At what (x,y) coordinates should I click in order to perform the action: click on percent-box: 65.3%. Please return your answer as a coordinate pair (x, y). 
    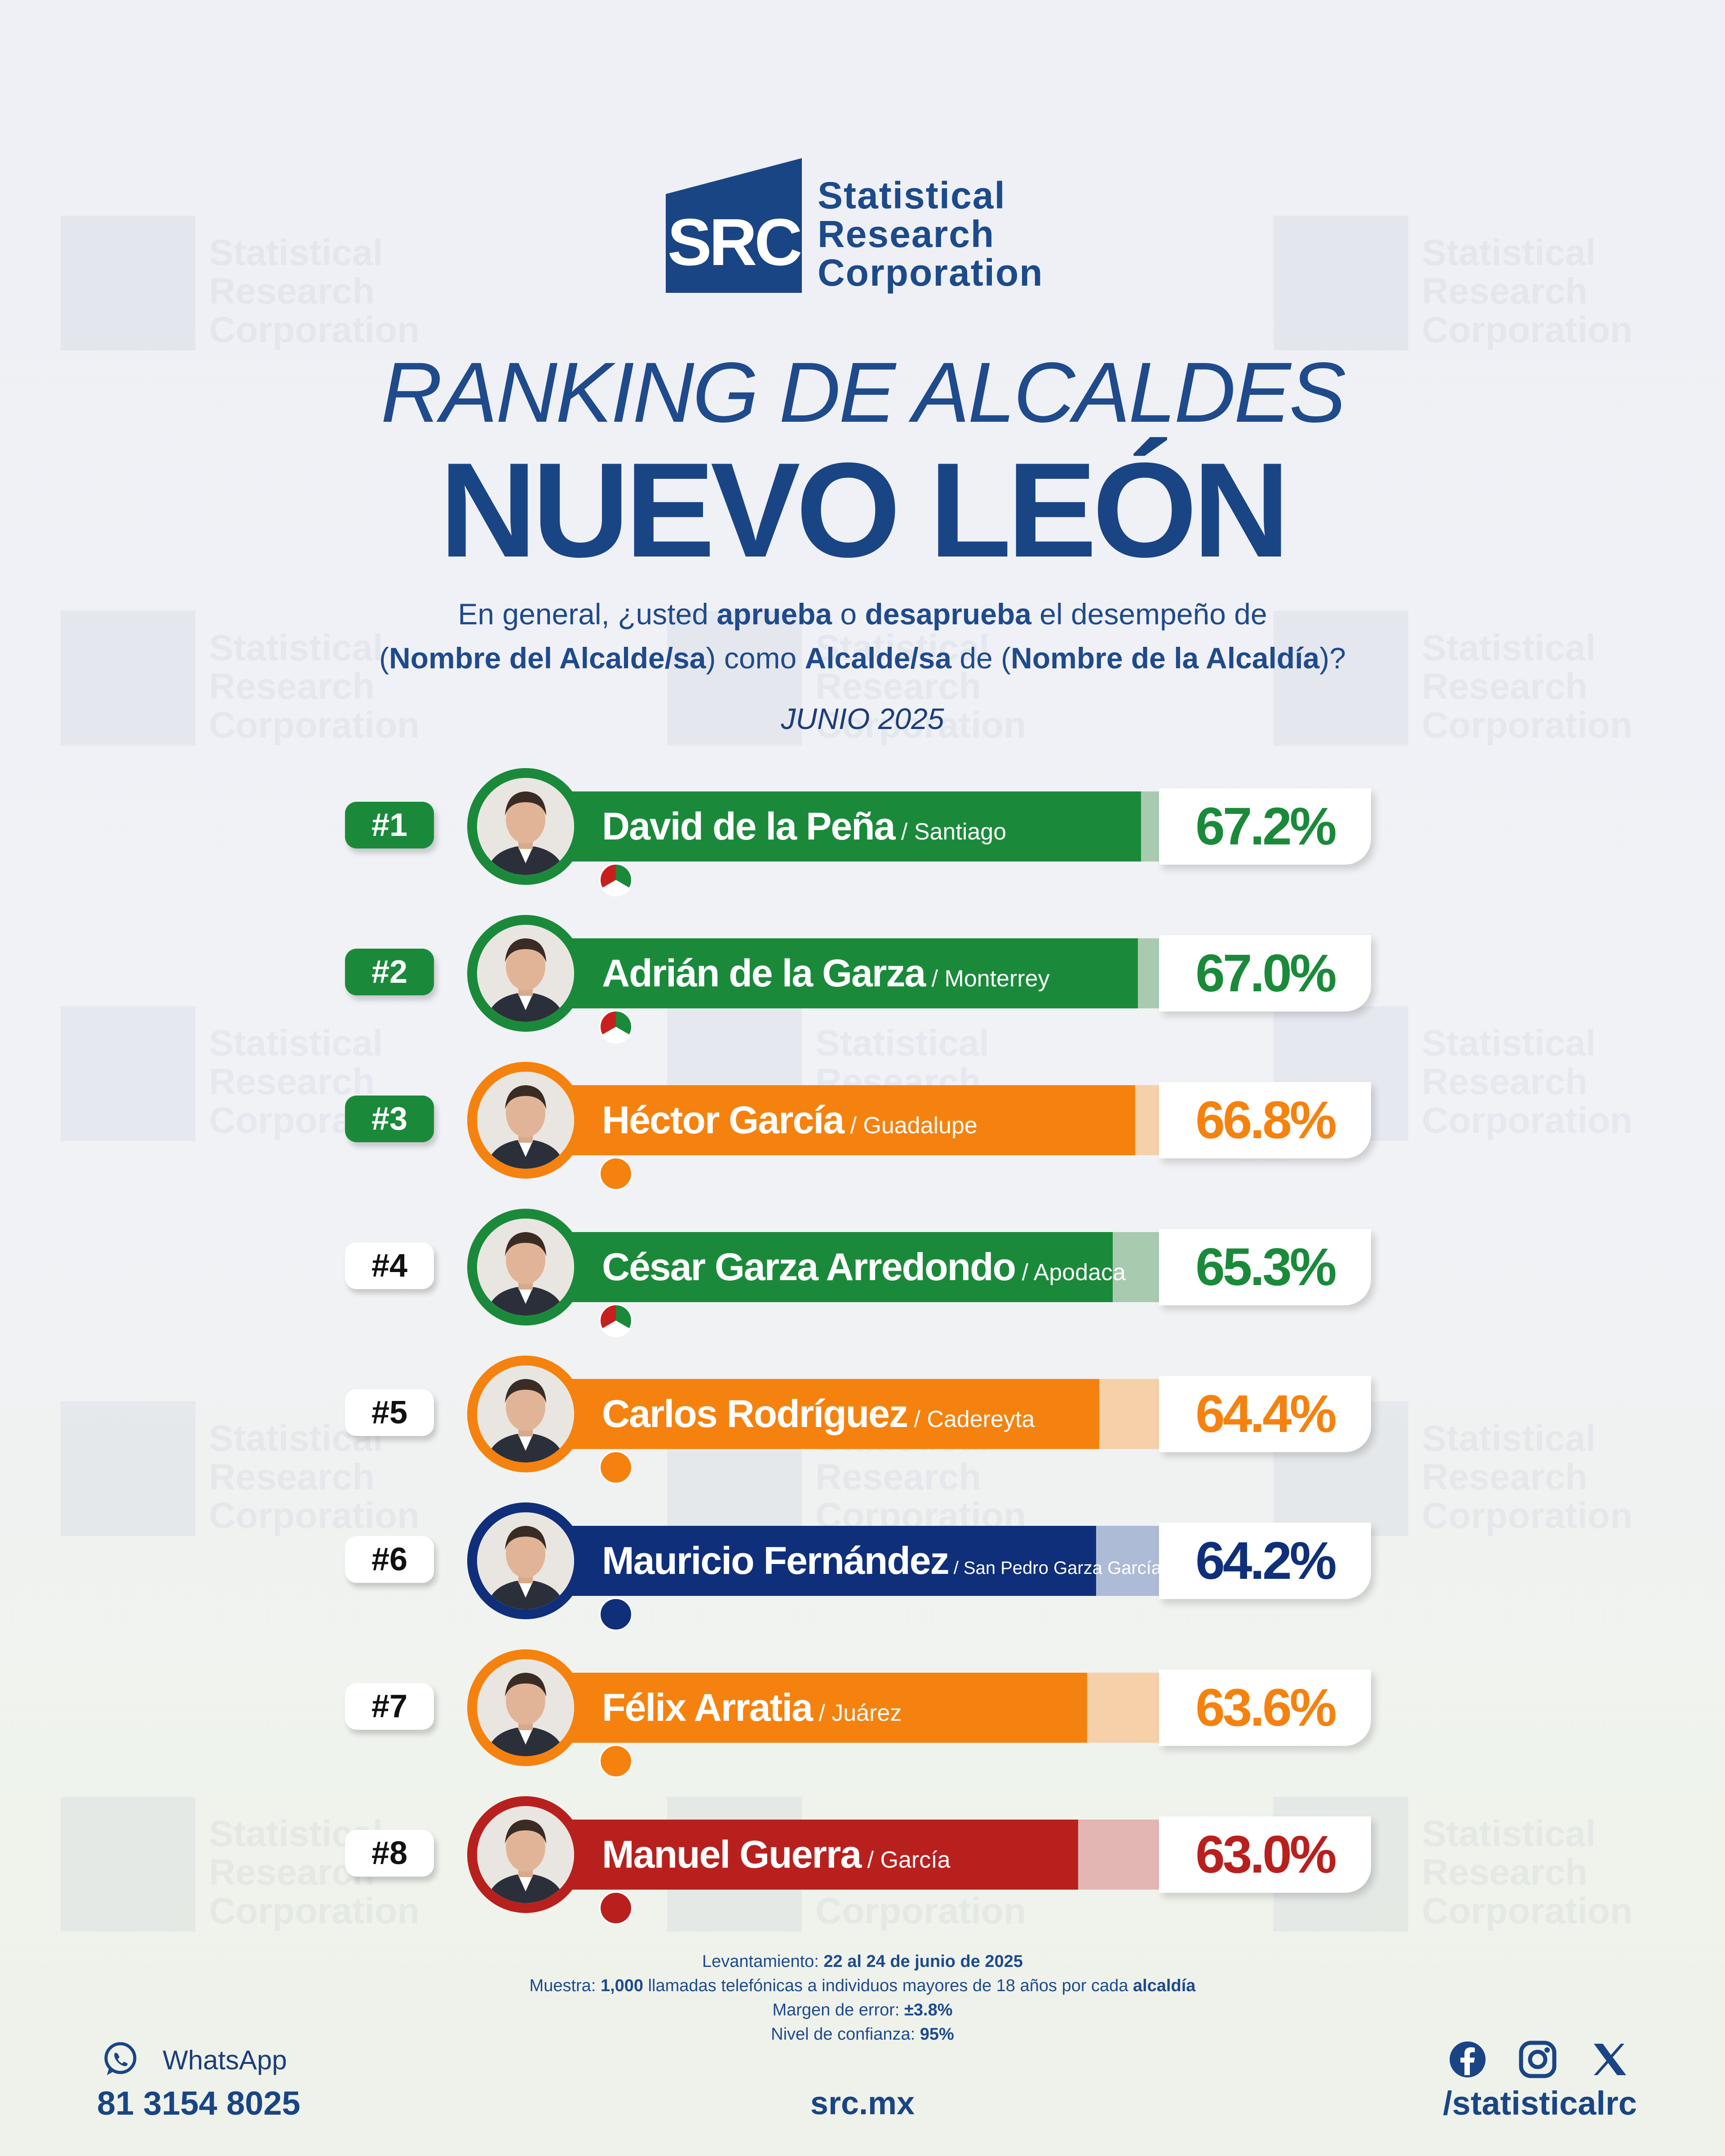
    Looking at the image, I should click on (1265, 1267).